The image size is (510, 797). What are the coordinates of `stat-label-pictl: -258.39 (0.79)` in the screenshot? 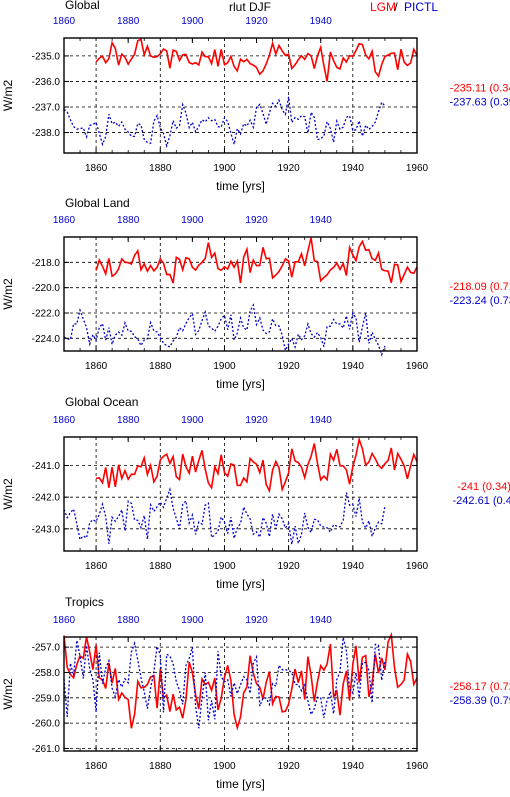 It's located at (479, 701).